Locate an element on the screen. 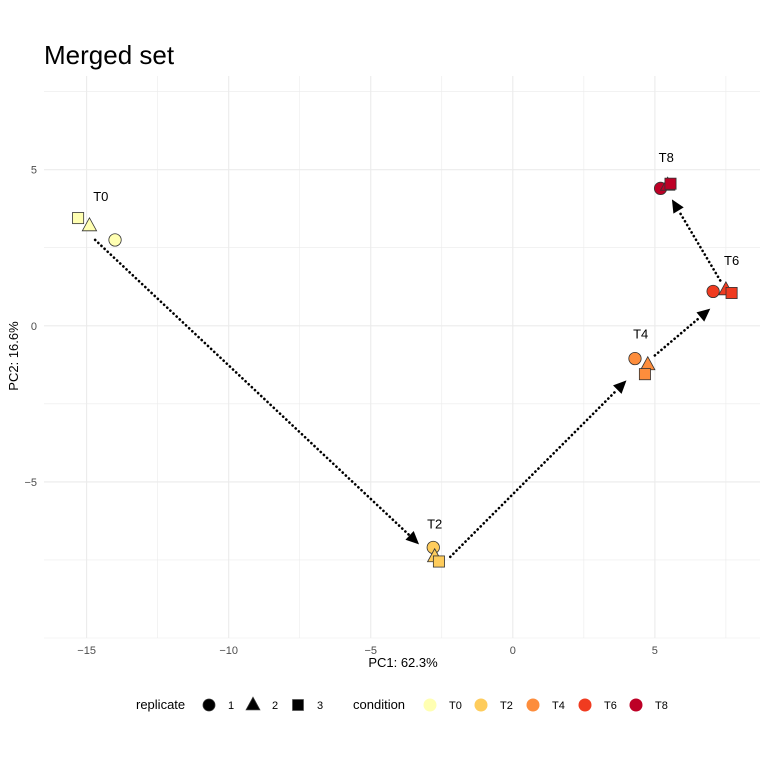 The width and height of the screenshot is (768, 773). legend-condition-label: T0 is located at coordinates (455, 706).